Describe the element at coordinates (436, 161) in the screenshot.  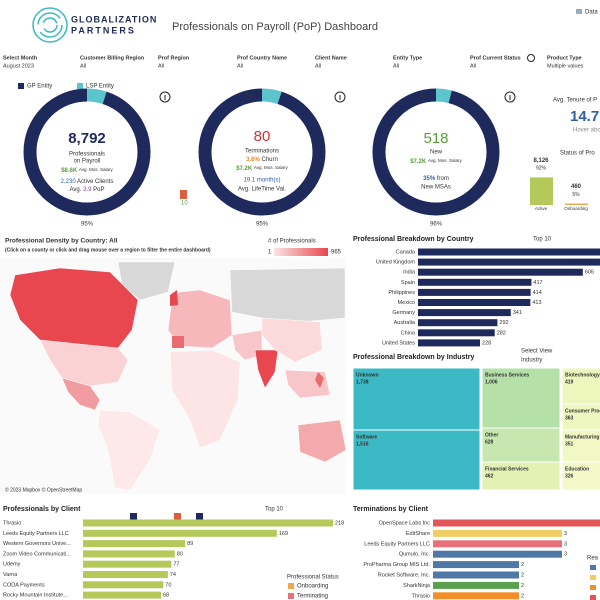
I see `kpi-line: $7.2K Avg. Mos. Salary` at that location.